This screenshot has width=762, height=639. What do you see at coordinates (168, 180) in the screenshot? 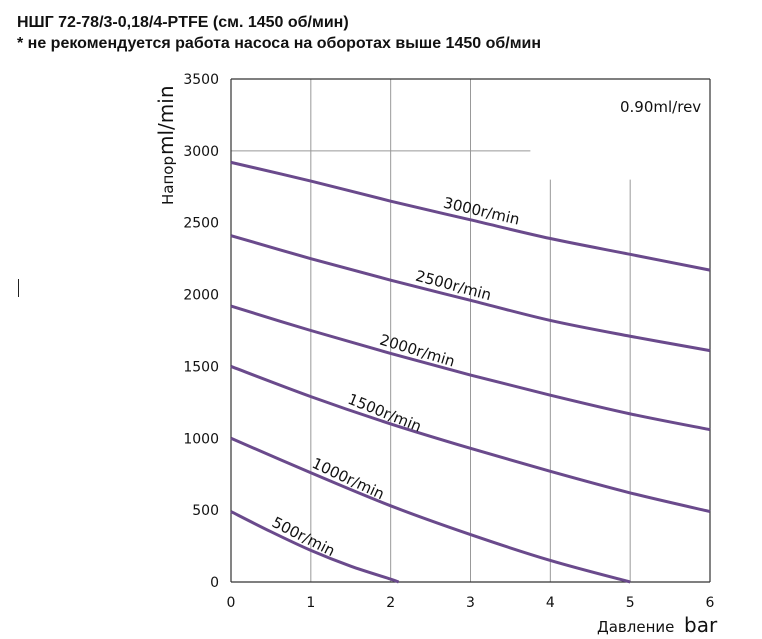
I see `y-axis-label-word: Напор` at bounding box center [168, 180].